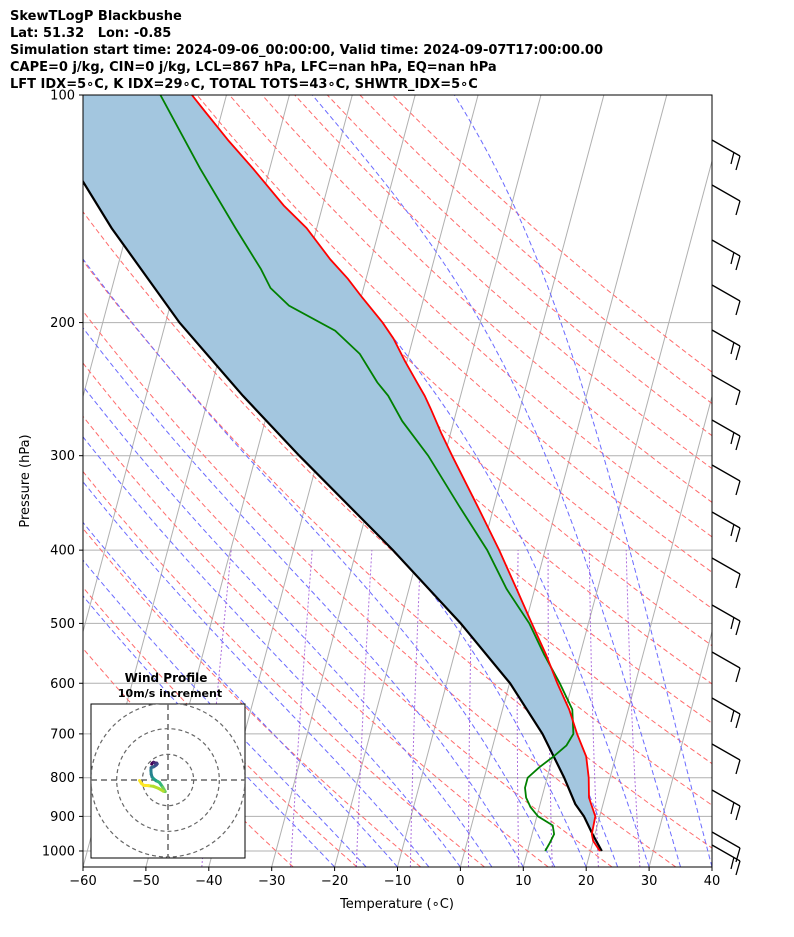 This screenshot has width=794, height=937. Describe the element at coordinates (25, 480) in the screenshot. I see `y-axis-label: Pressure (hPa)` at that location.